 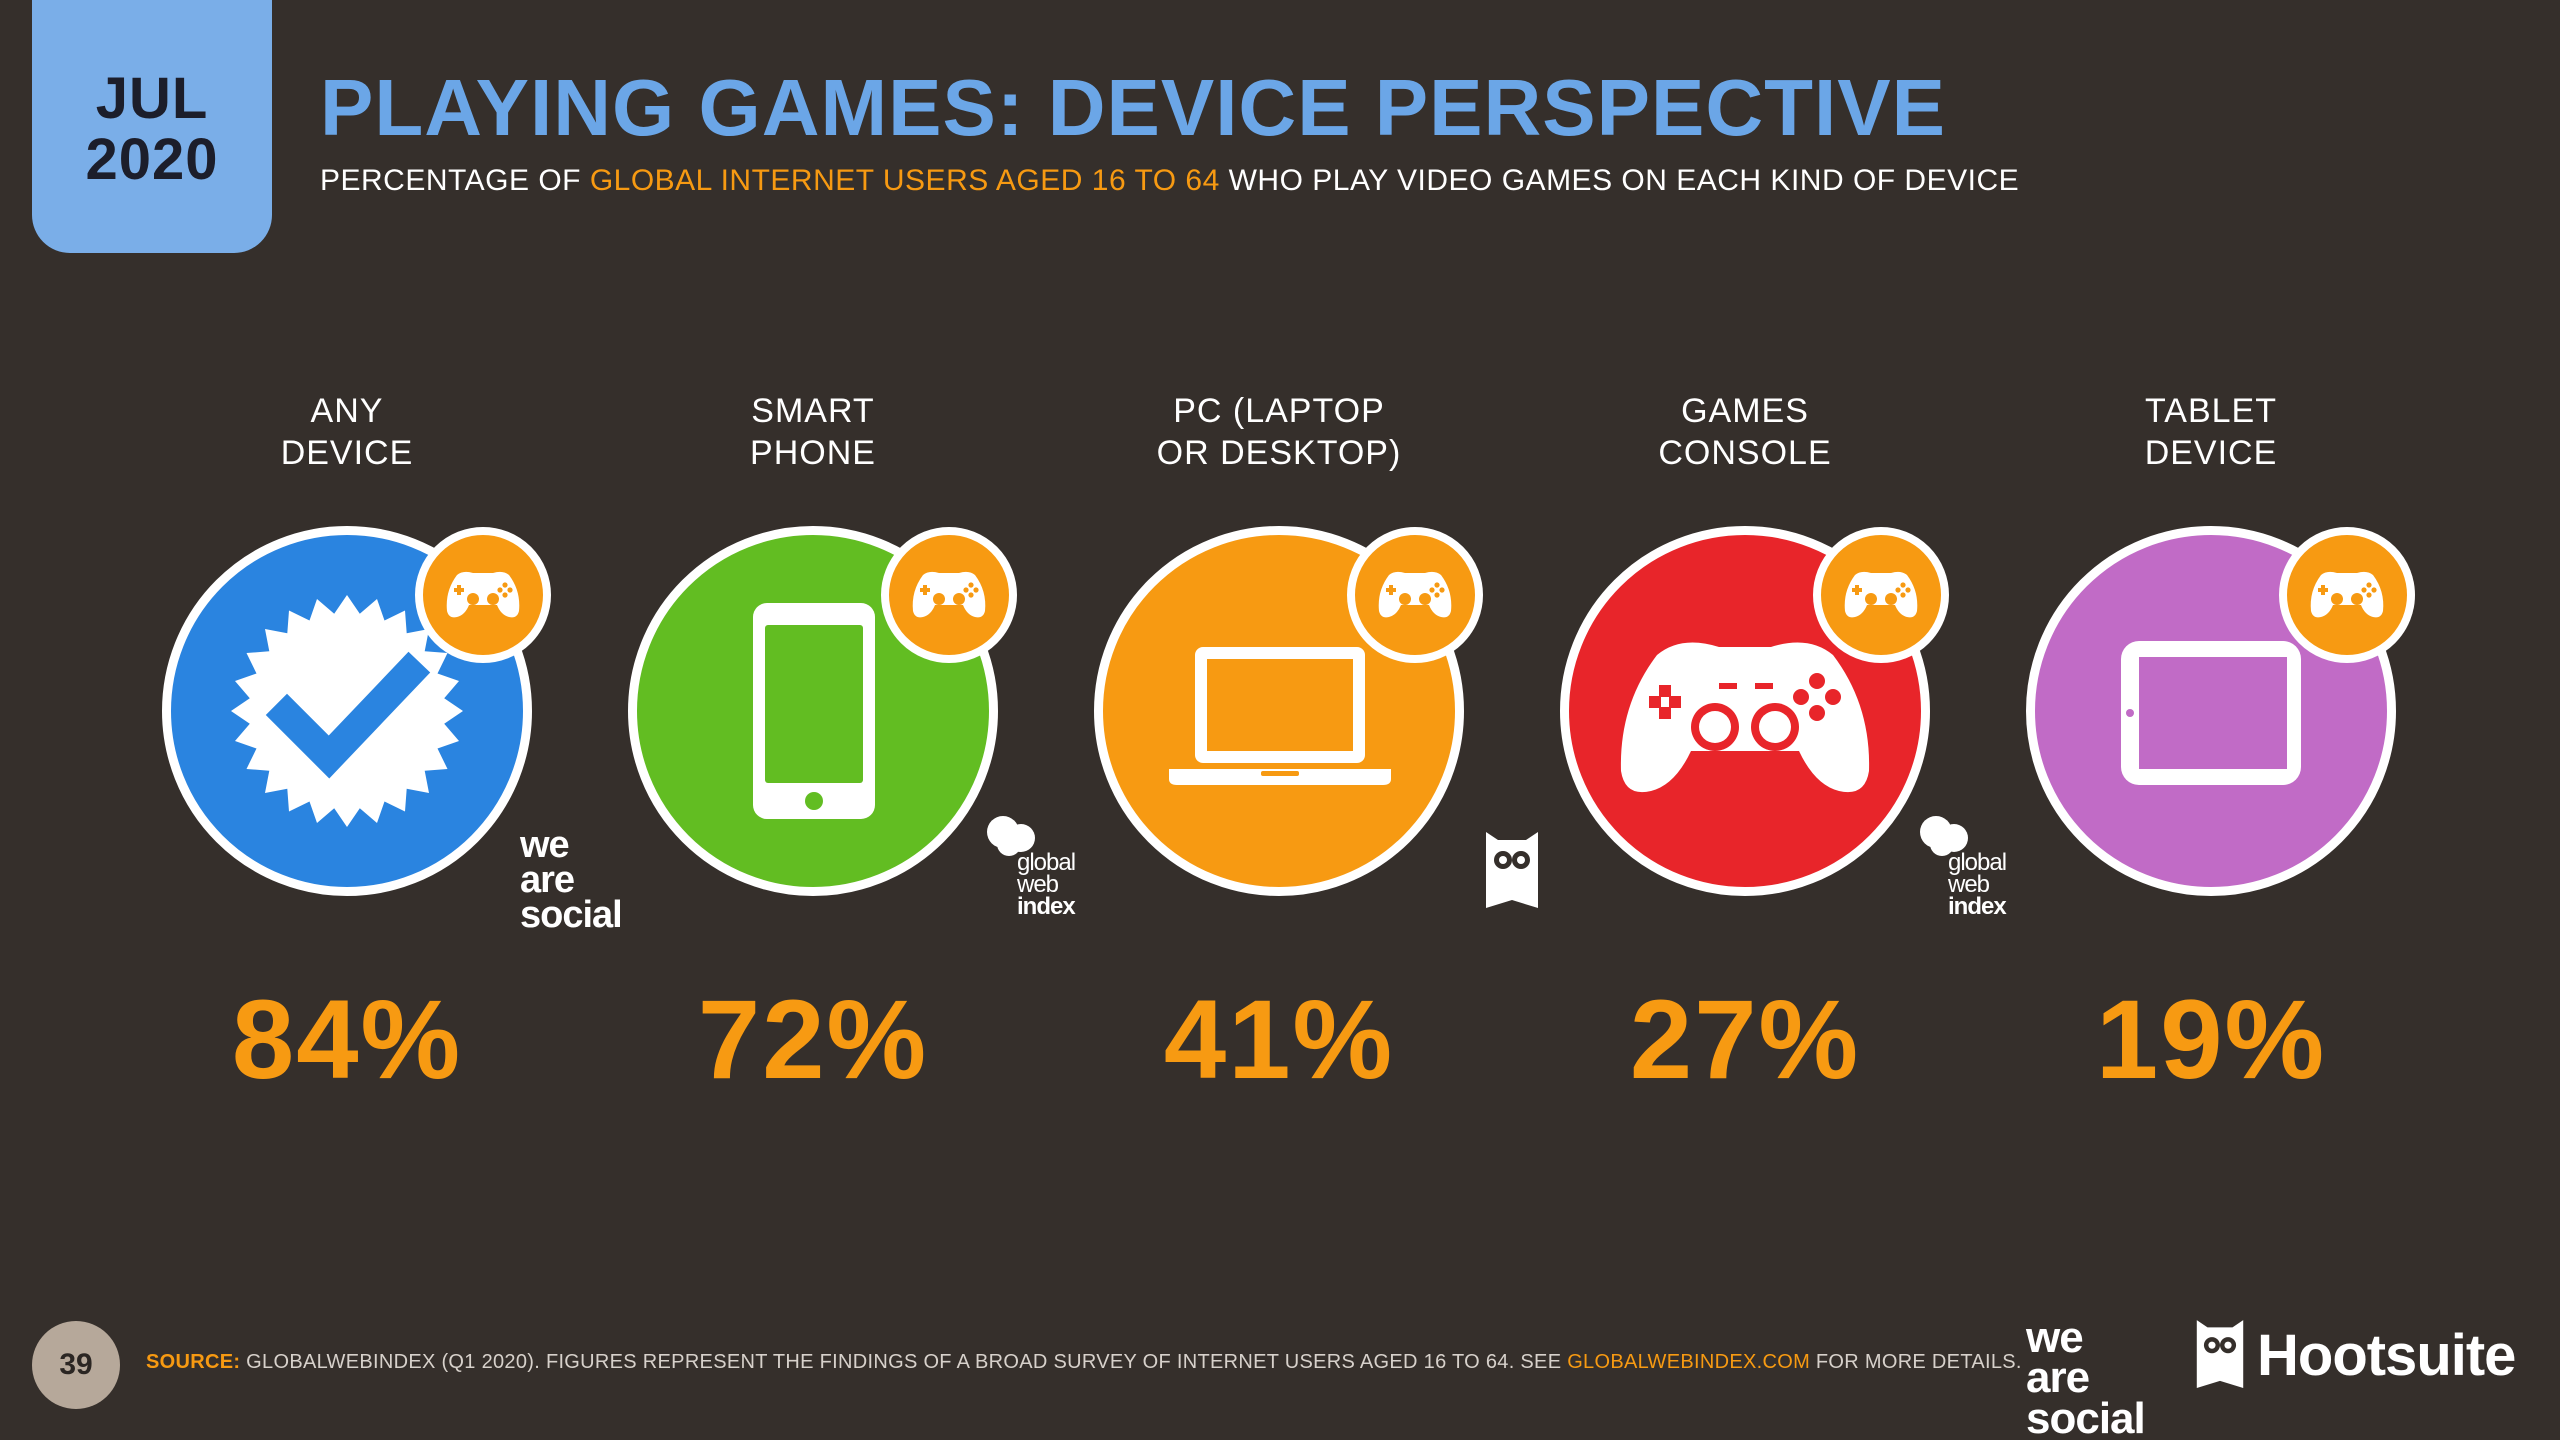 I want to click on category-label: TABLET DEVICE, so click(x=2211, y=432).